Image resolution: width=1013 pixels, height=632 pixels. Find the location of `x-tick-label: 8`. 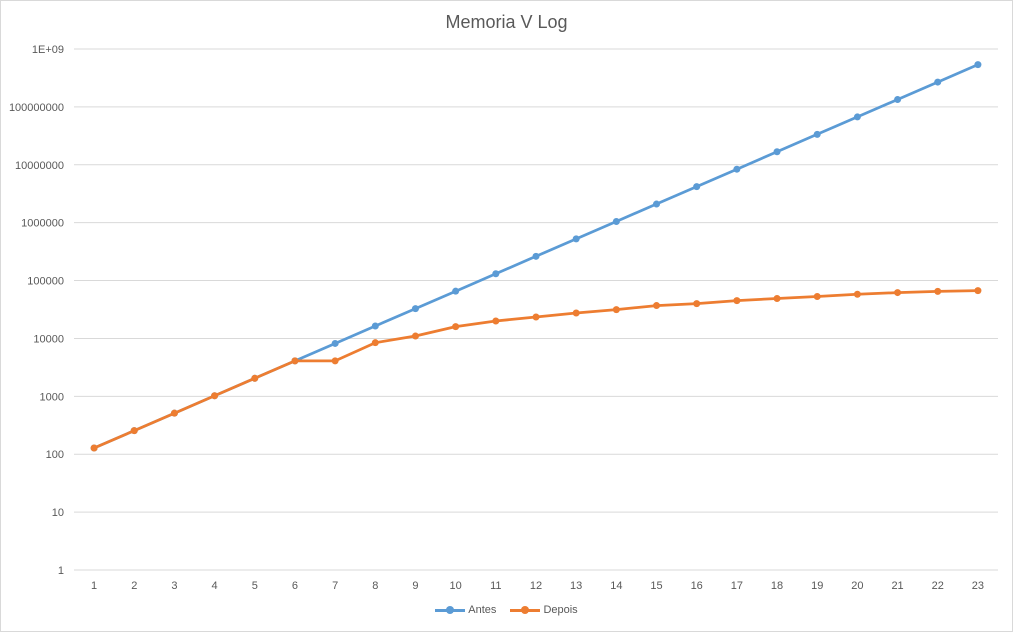

x-tick-label: 8 is located at coordinates (375, 586).